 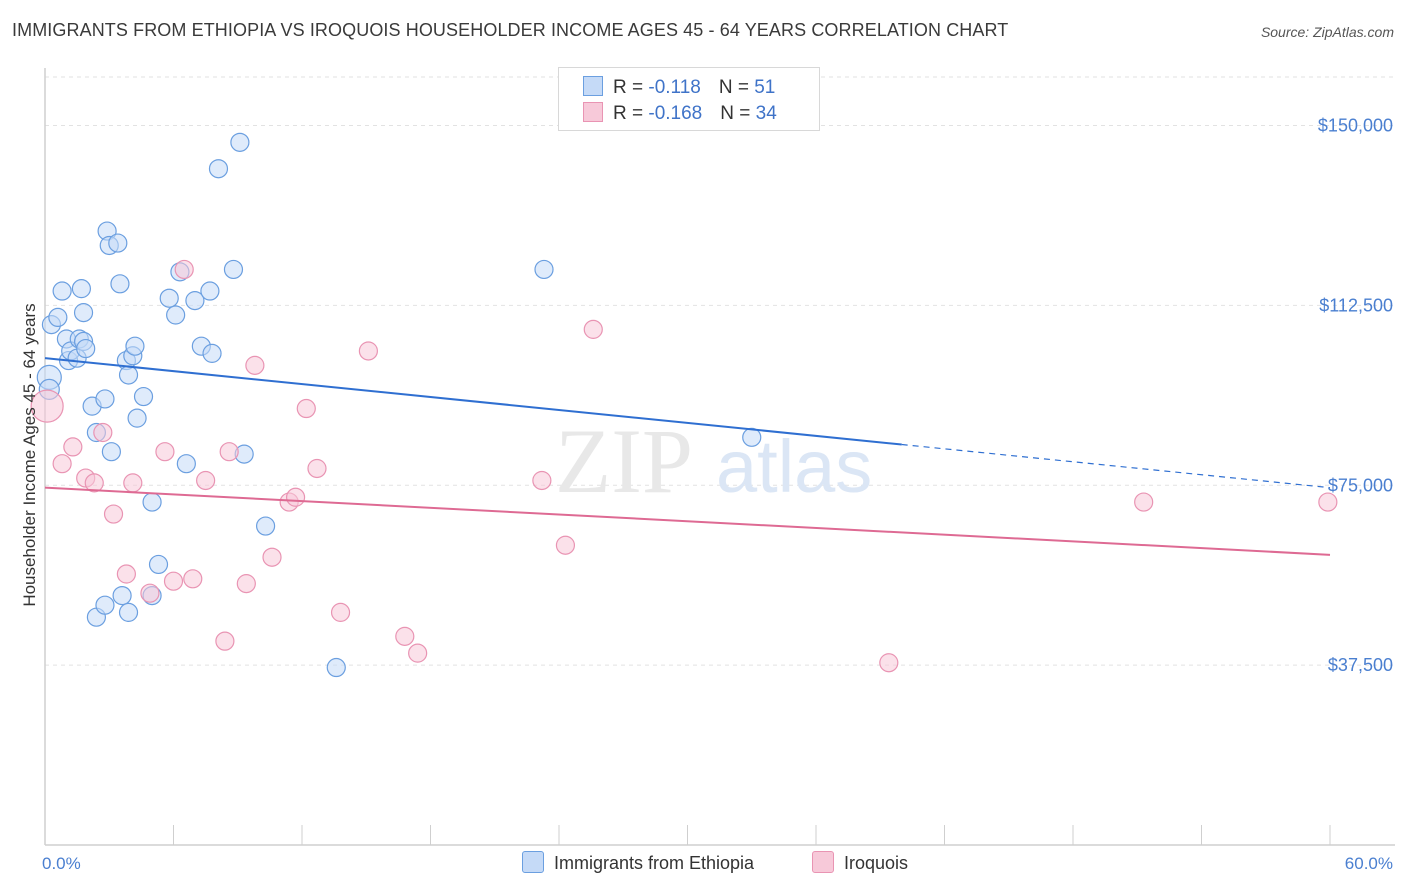 I want to click on legend-label-ethiopia: Immigrants from Ethiopia, so click(x=654, y=863).